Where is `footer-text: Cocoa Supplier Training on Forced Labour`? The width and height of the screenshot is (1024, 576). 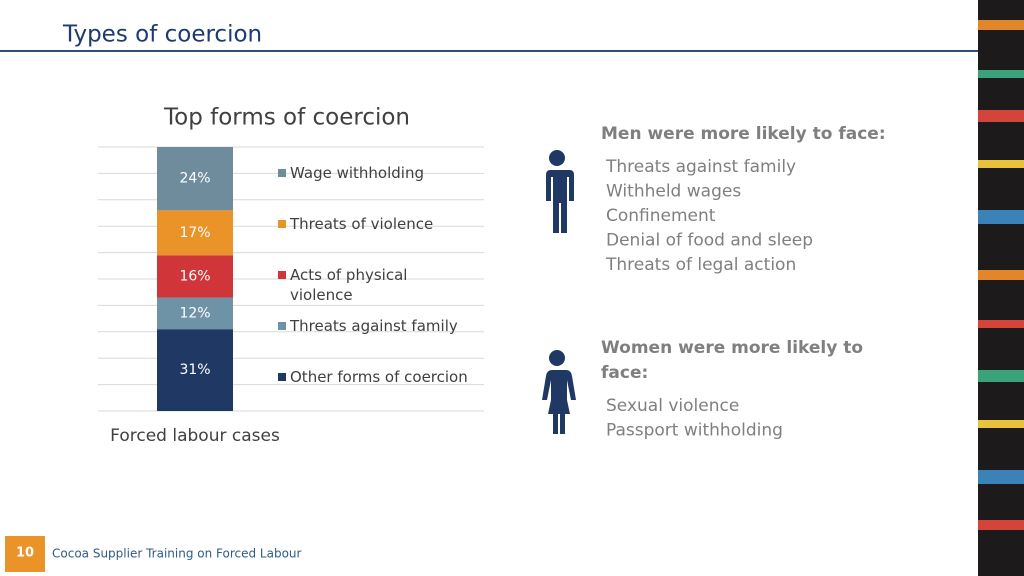
footer-text: Cocoa Supplier Training on Forced Labour is located at coordinates (177, 554).